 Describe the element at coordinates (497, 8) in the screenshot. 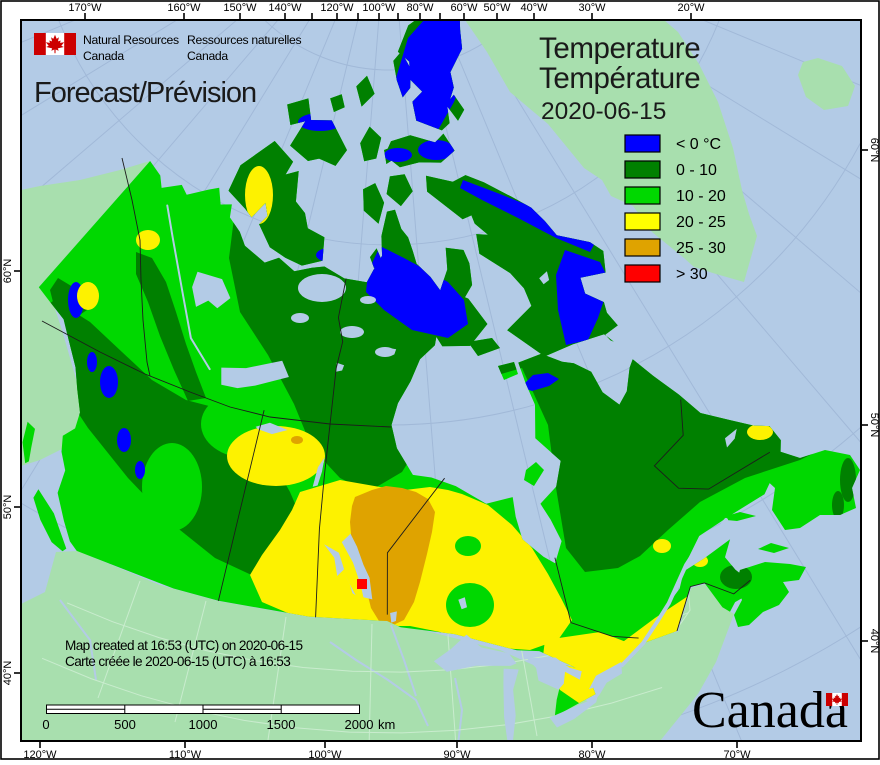

I see `svg-text: 50°W` at that location.